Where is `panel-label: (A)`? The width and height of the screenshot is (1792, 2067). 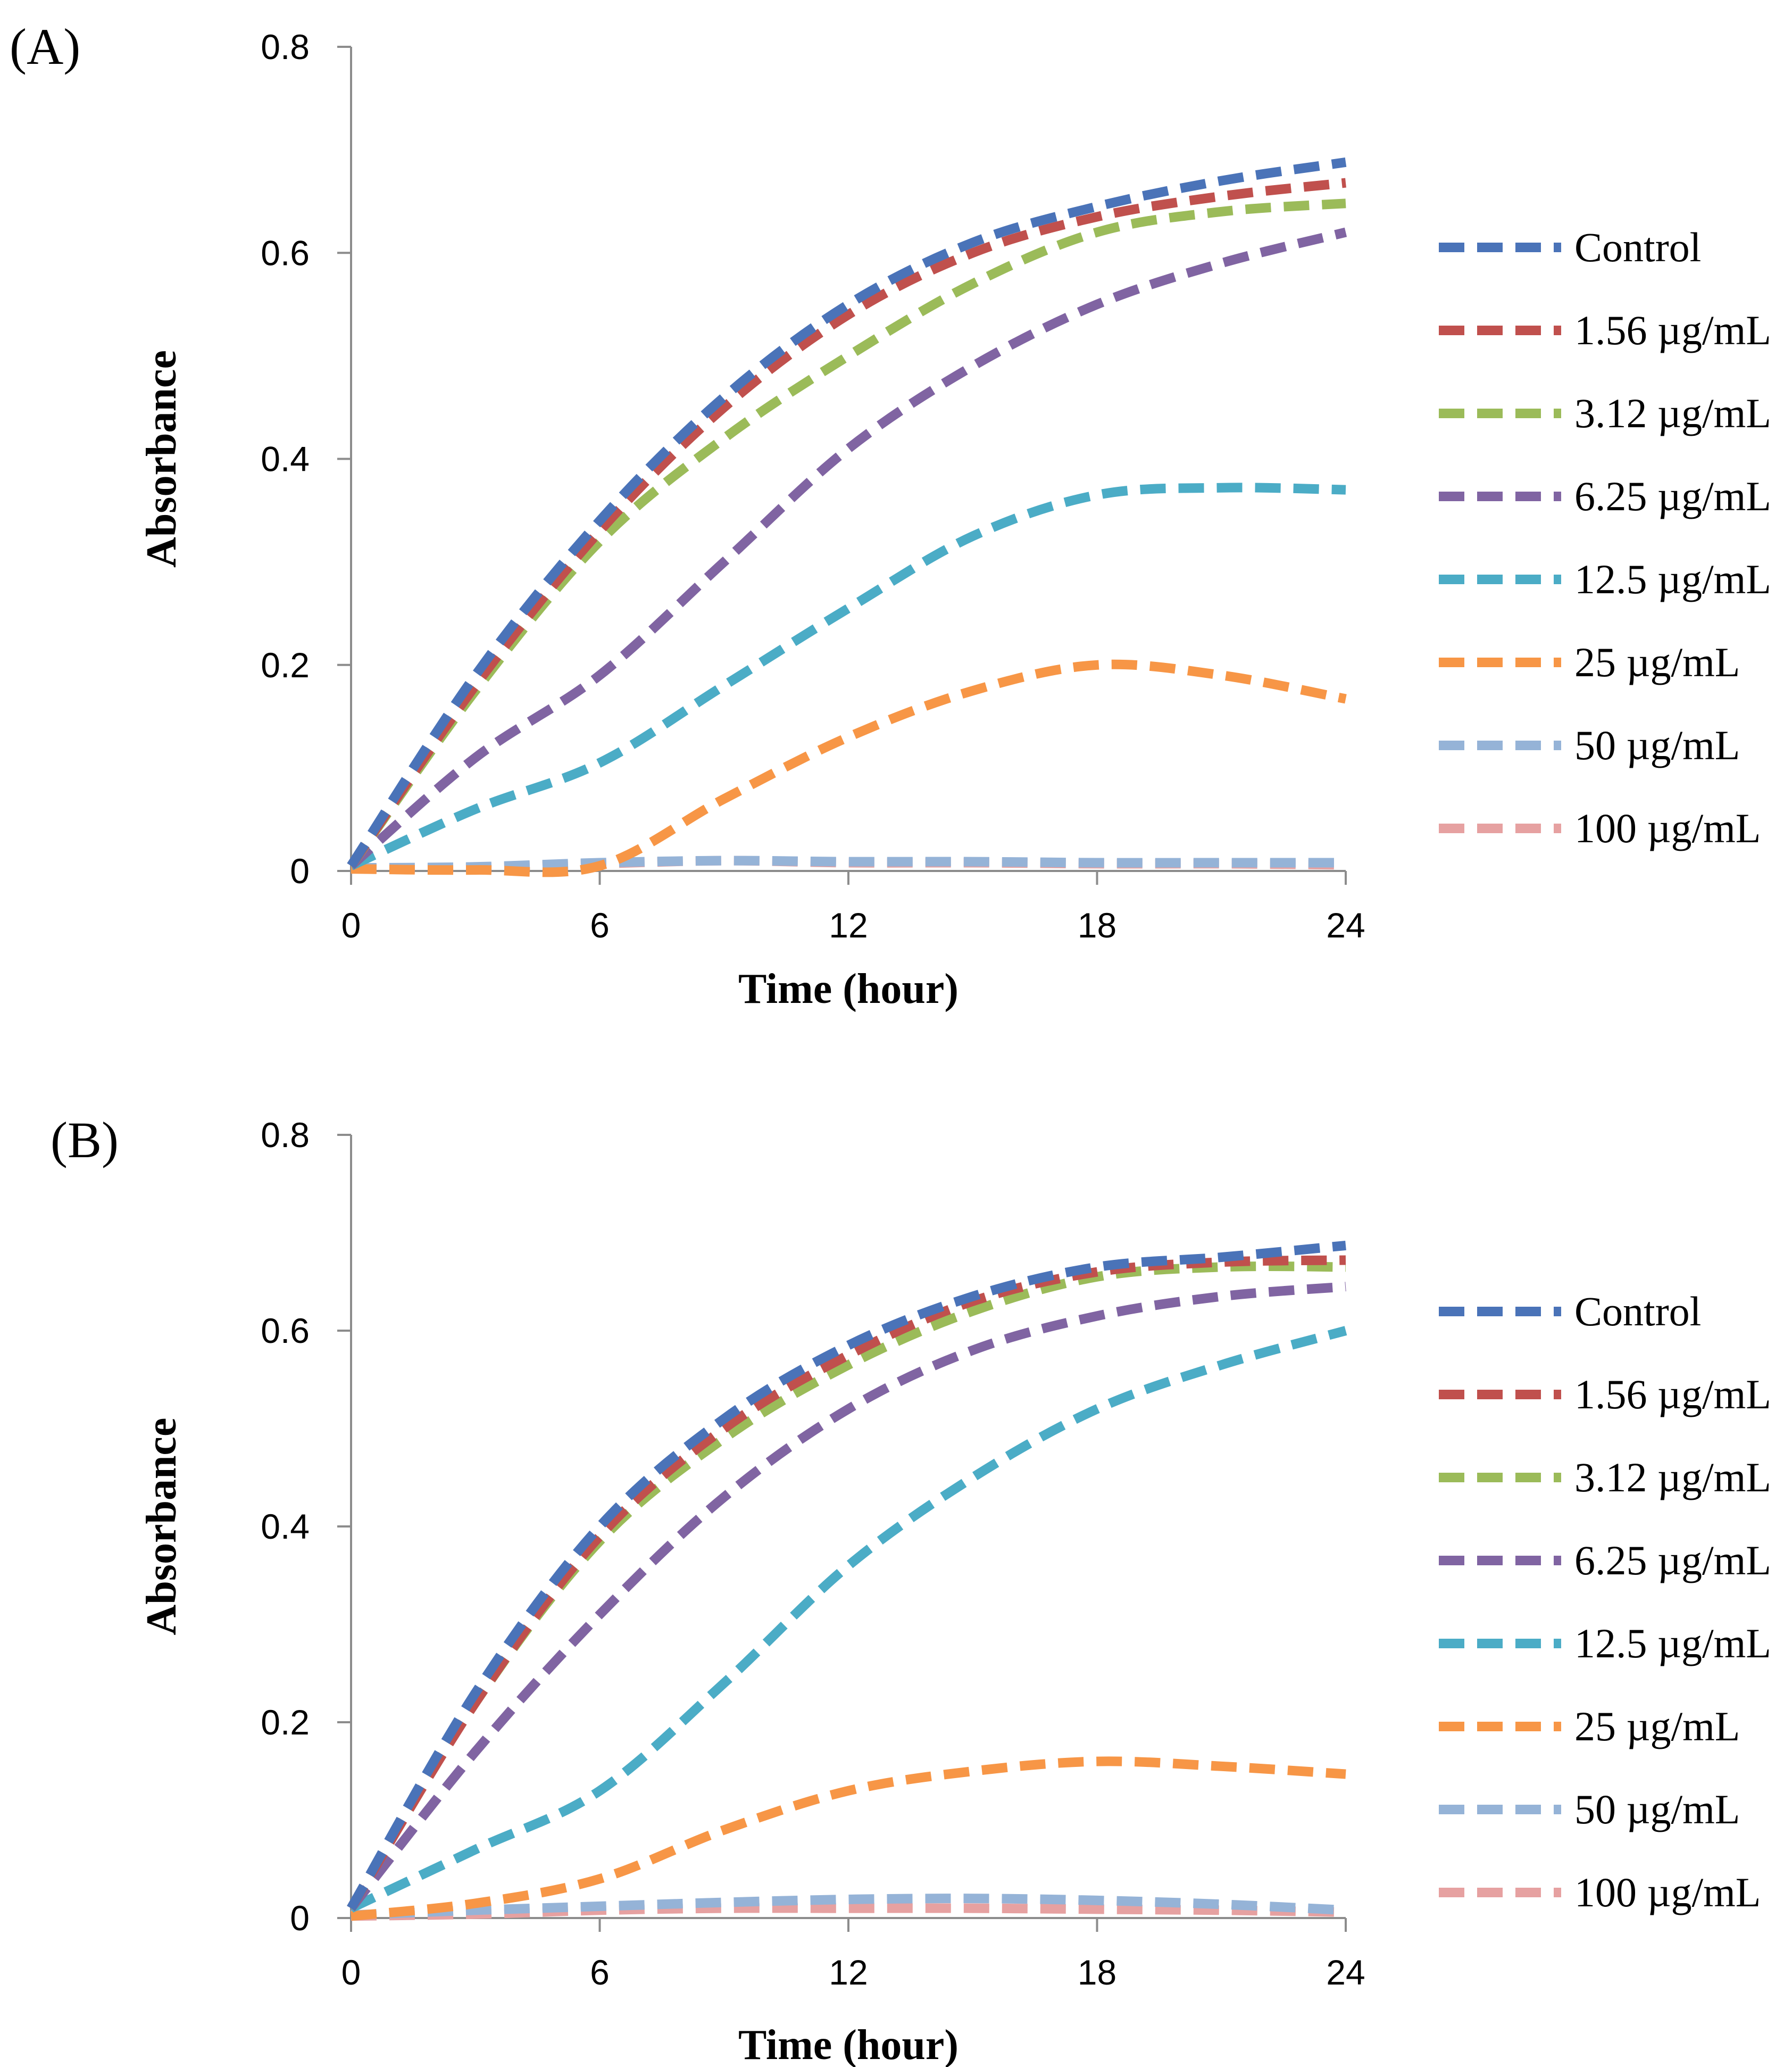
panel-label: (A) is located at coordinates (45, 46).